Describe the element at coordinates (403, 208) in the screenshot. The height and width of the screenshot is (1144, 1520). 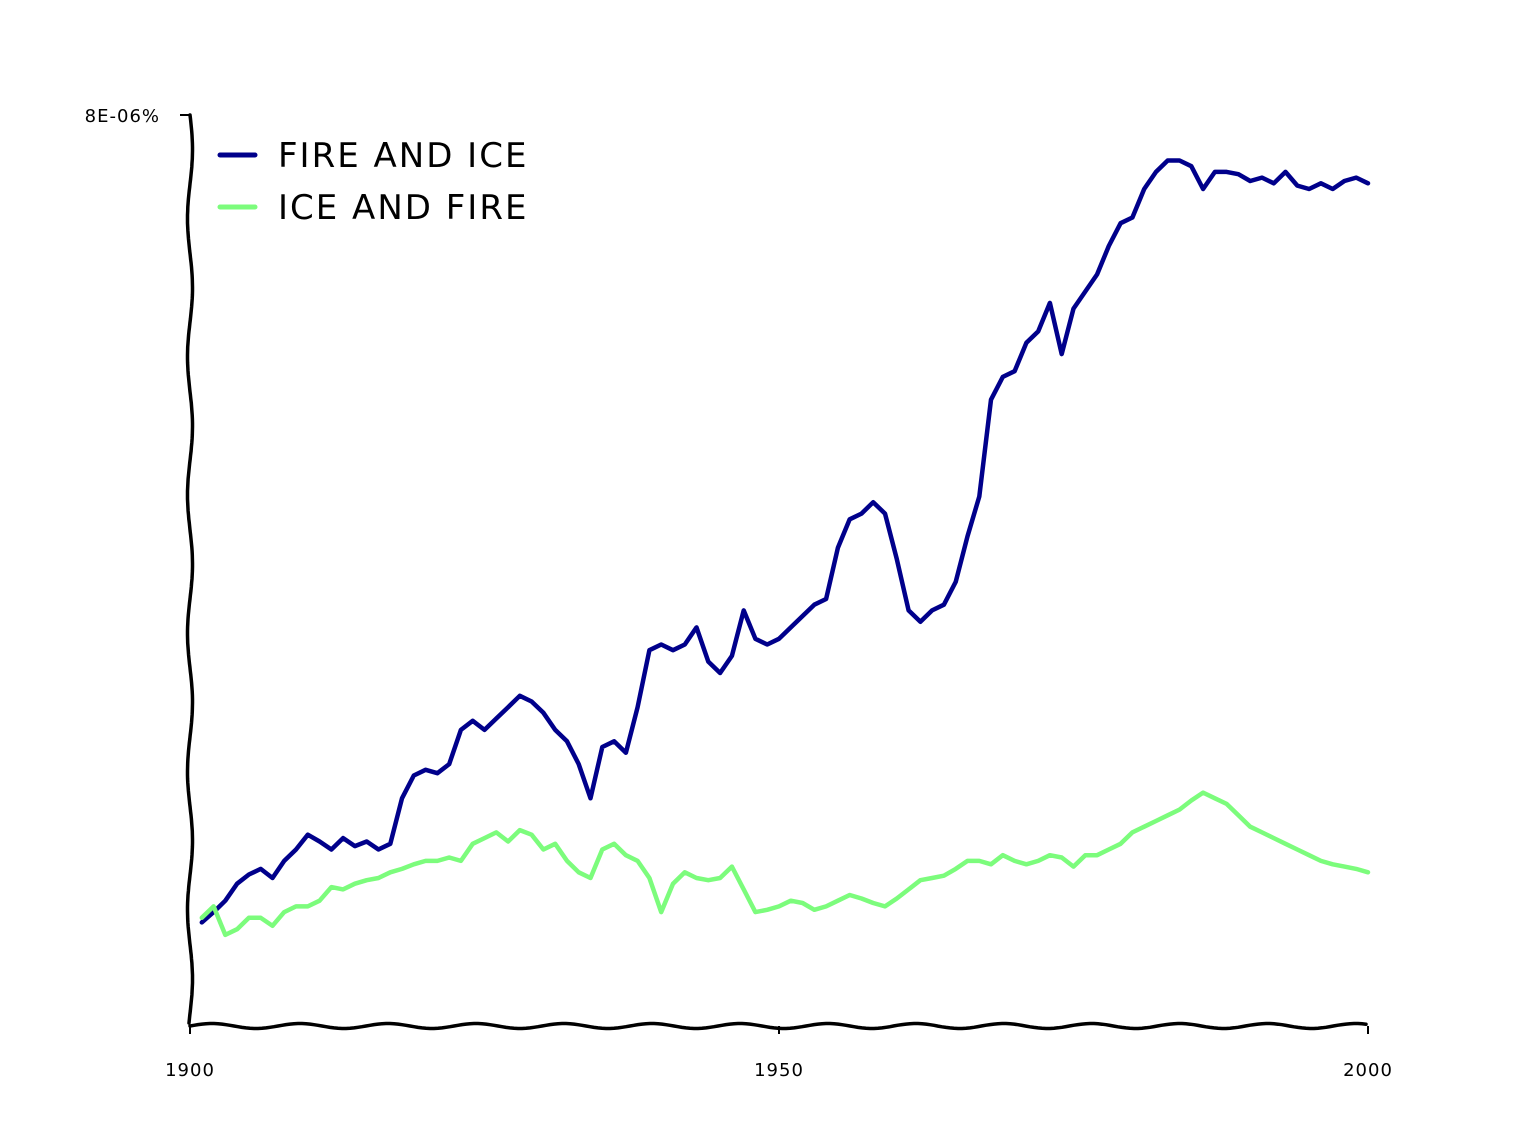
I see `legend-label-2: ICE AND FIRE` at that location.